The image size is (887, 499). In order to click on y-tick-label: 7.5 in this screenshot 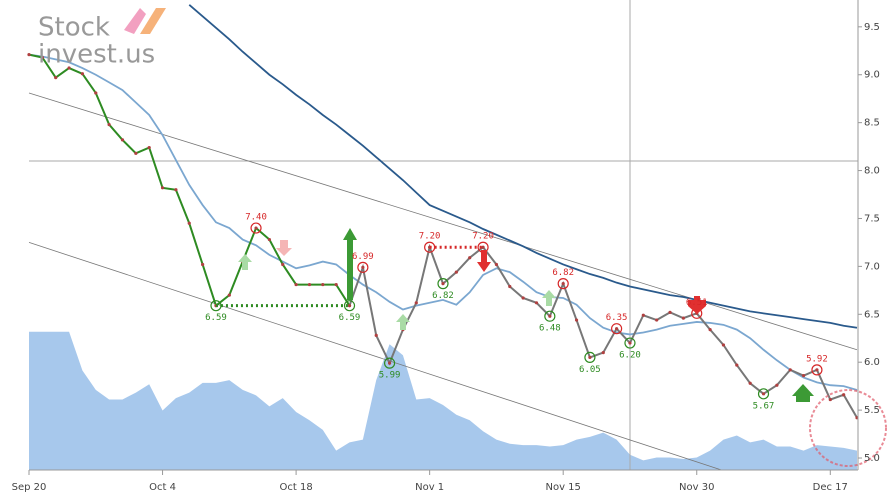, I will do `click(872, 218)`.